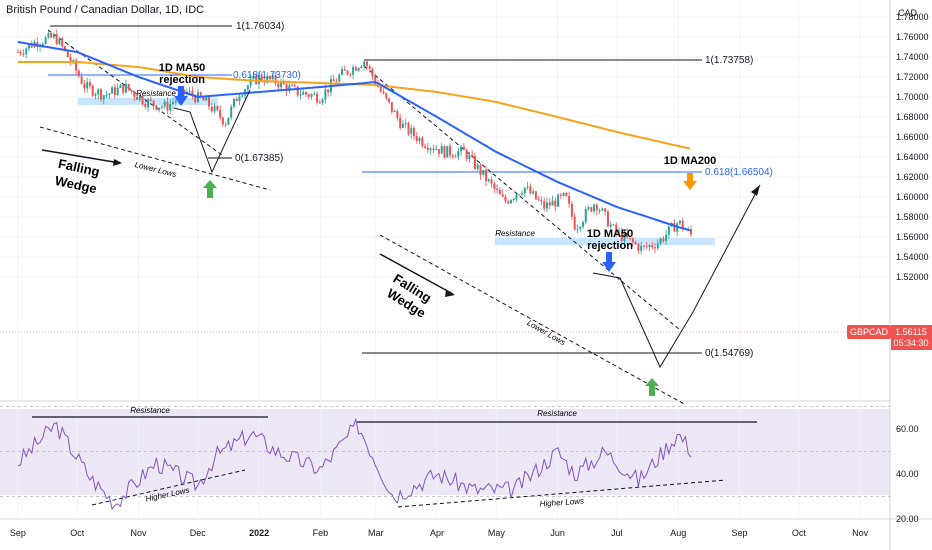 The height and width of the screenshot is (550, 932). I want to click on rsi-tick-label: 60.00, so click(907, 429).